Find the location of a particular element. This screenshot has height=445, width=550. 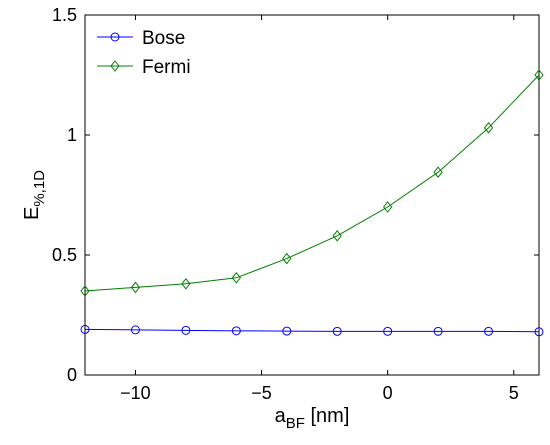

y-axis-label: E%,1D is located at coordinates (34, 195).